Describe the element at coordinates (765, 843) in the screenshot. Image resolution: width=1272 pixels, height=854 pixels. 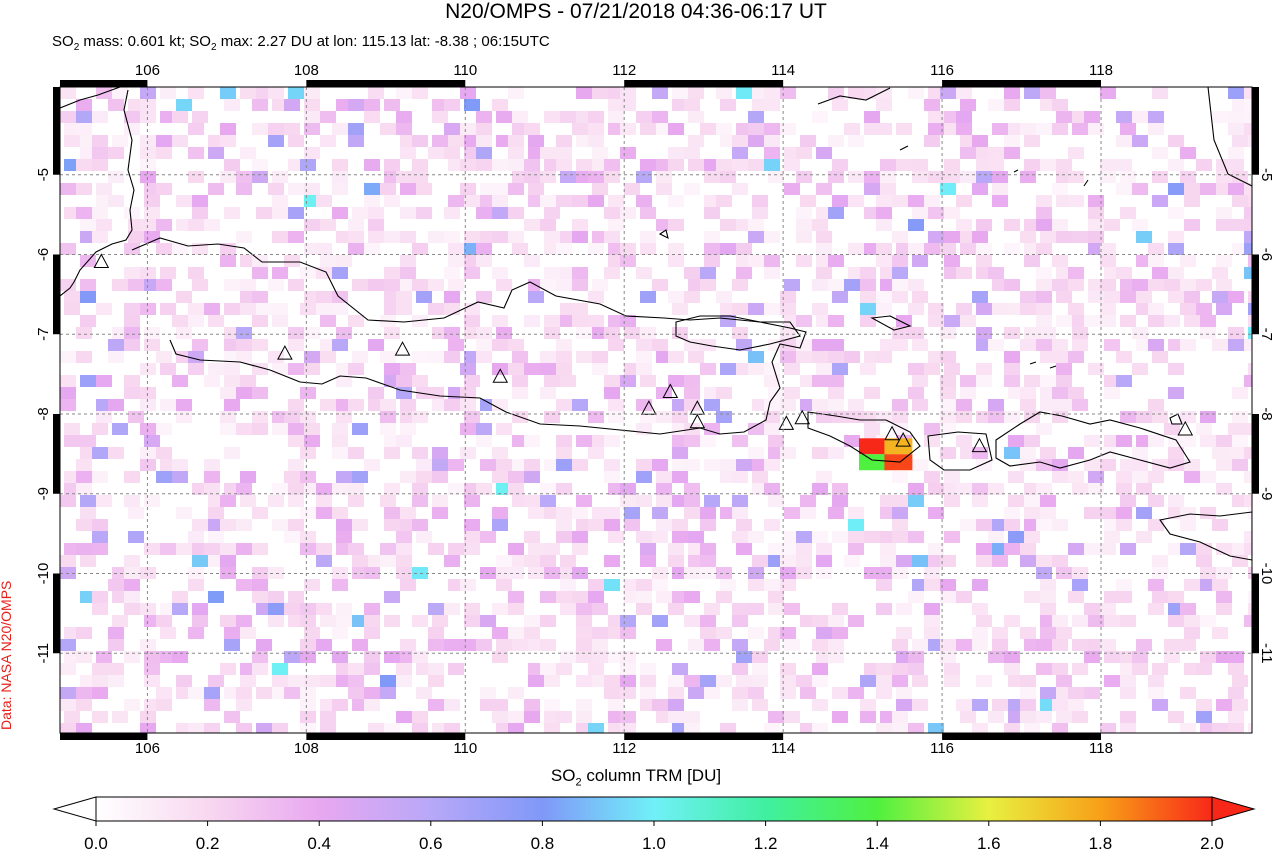
I see `colorbar-tick-label: 1.2` at that location.